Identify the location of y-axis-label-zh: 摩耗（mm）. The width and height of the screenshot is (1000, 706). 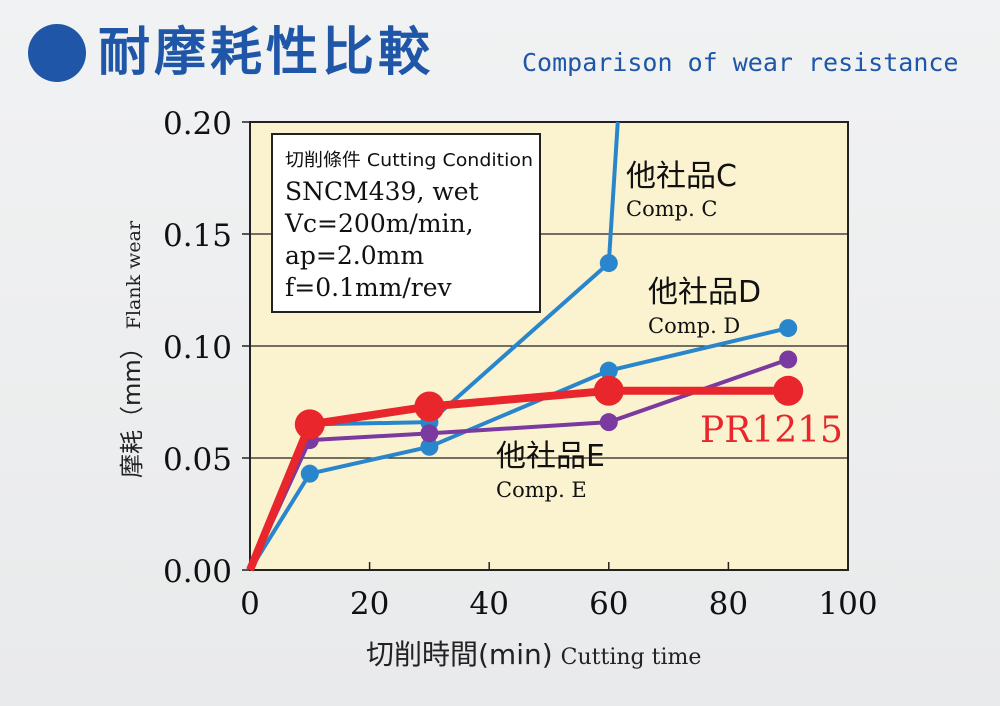
(132, 406).